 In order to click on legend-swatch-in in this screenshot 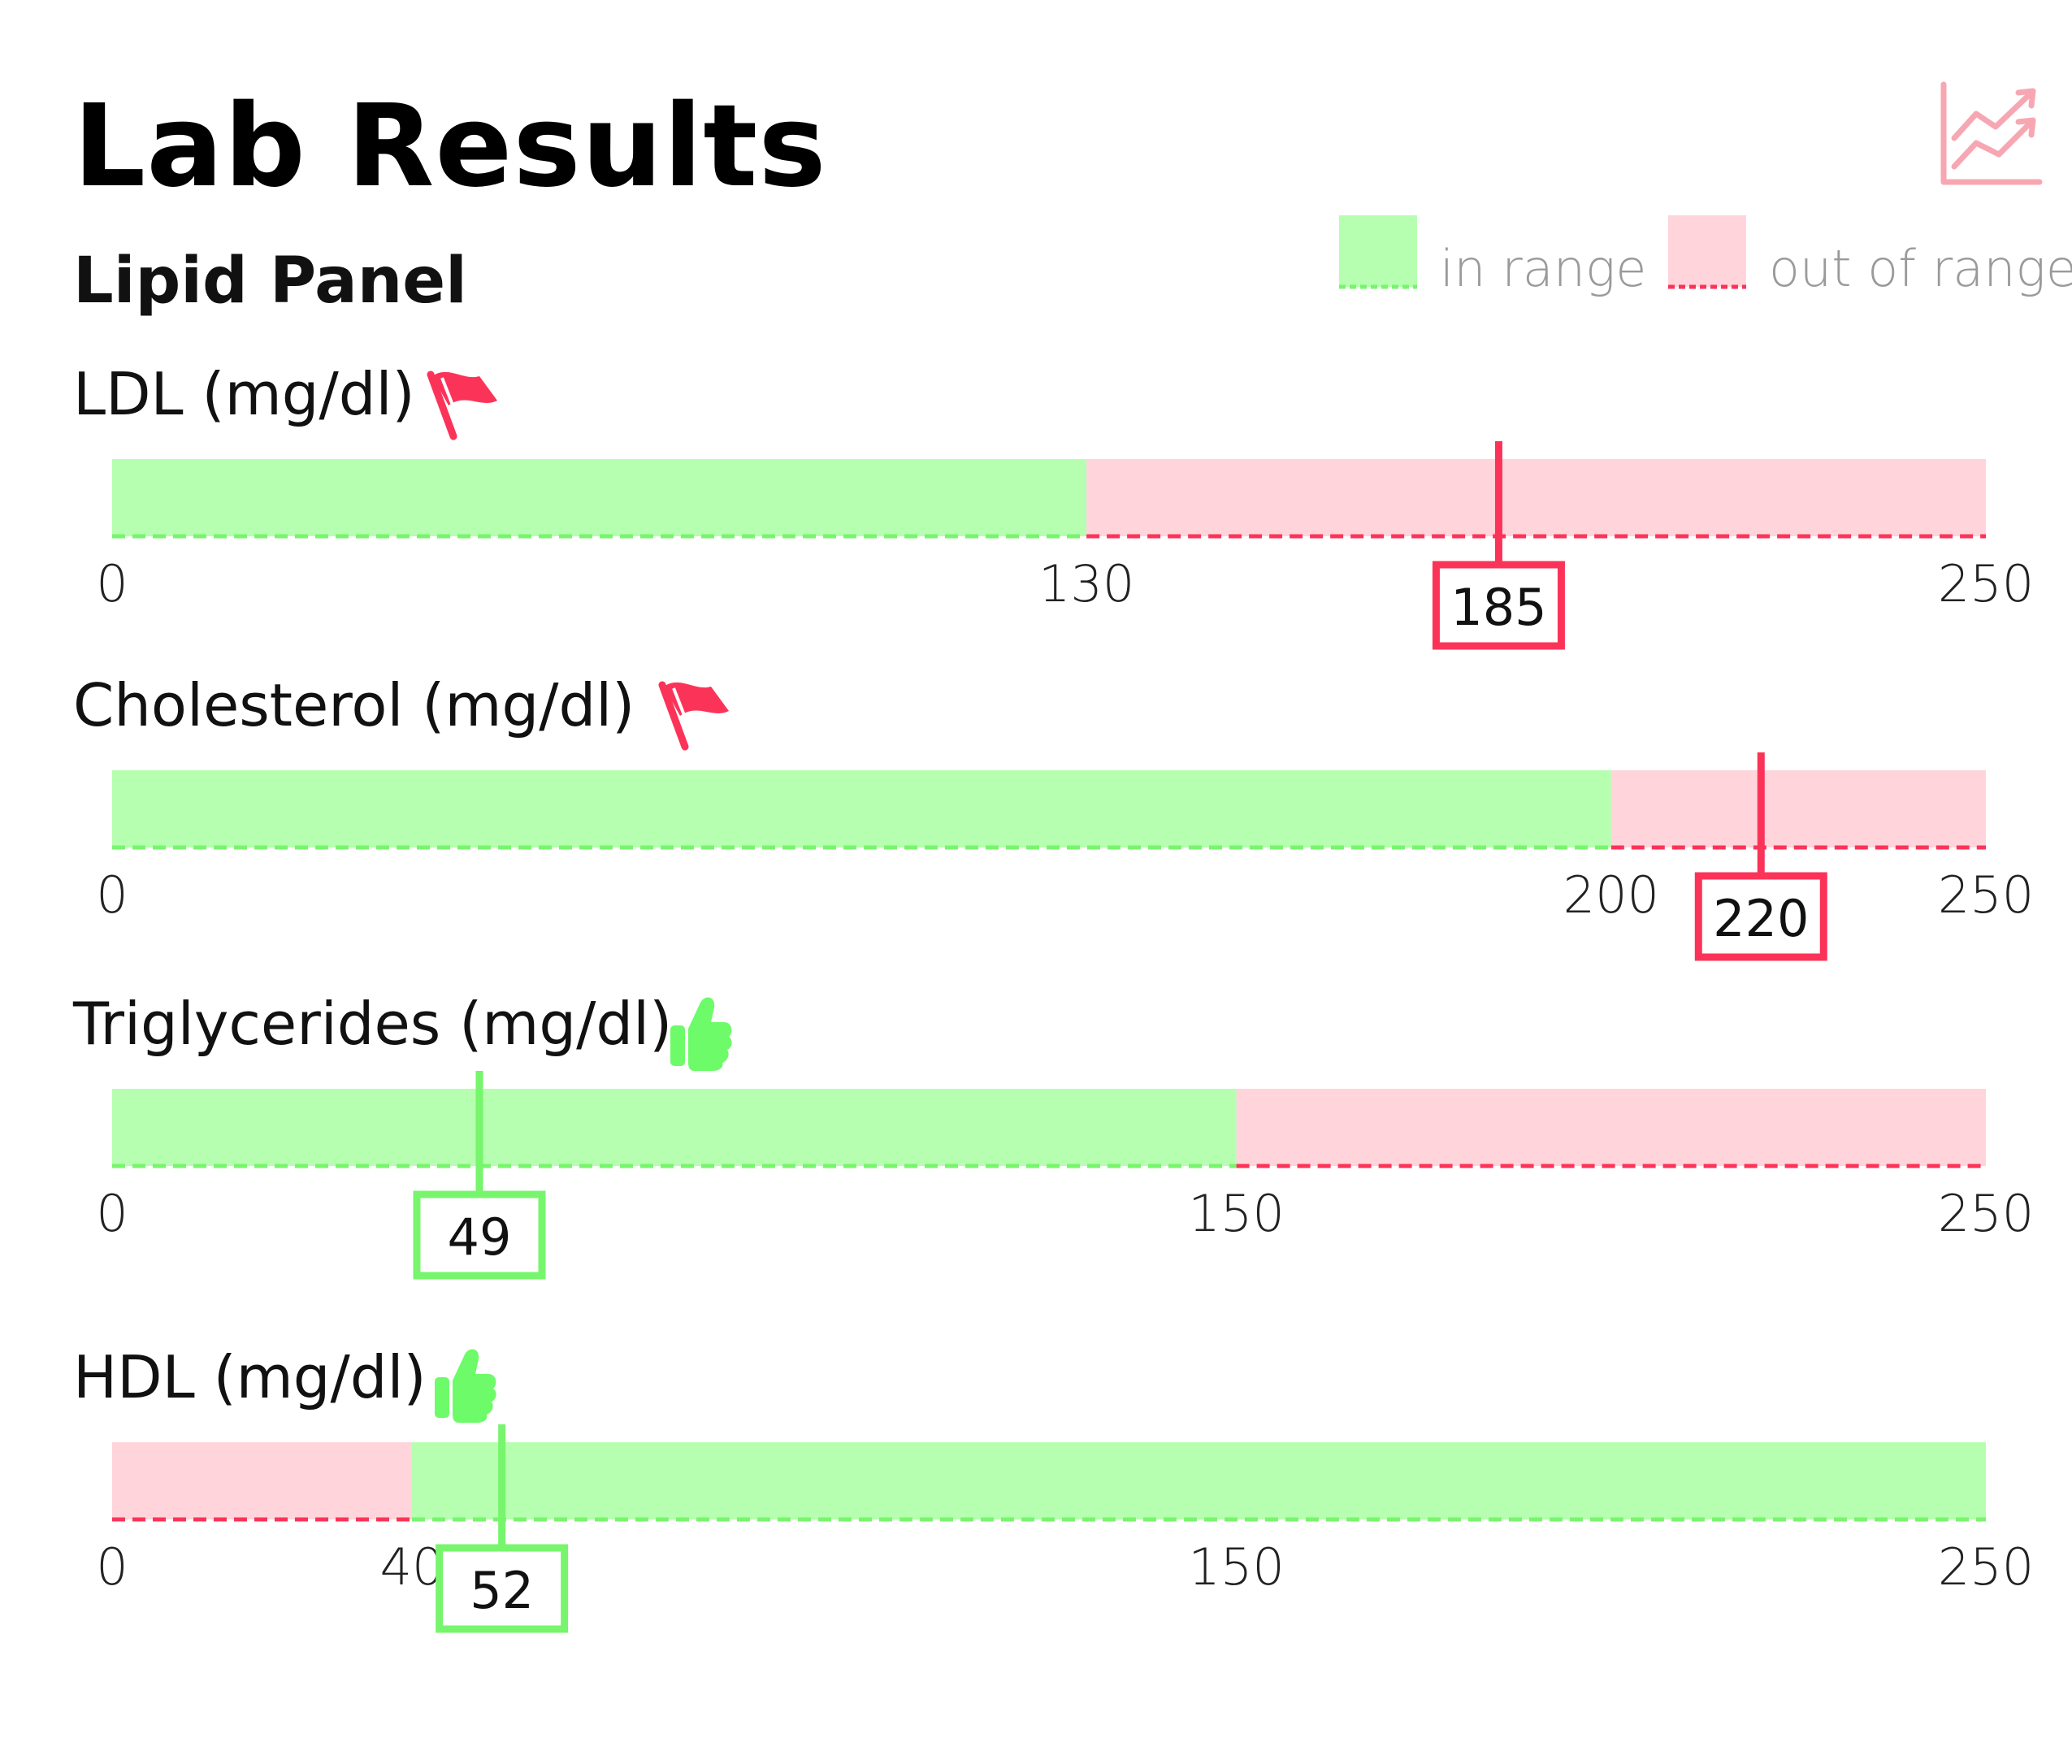, I will do `click(1378, 251)`.